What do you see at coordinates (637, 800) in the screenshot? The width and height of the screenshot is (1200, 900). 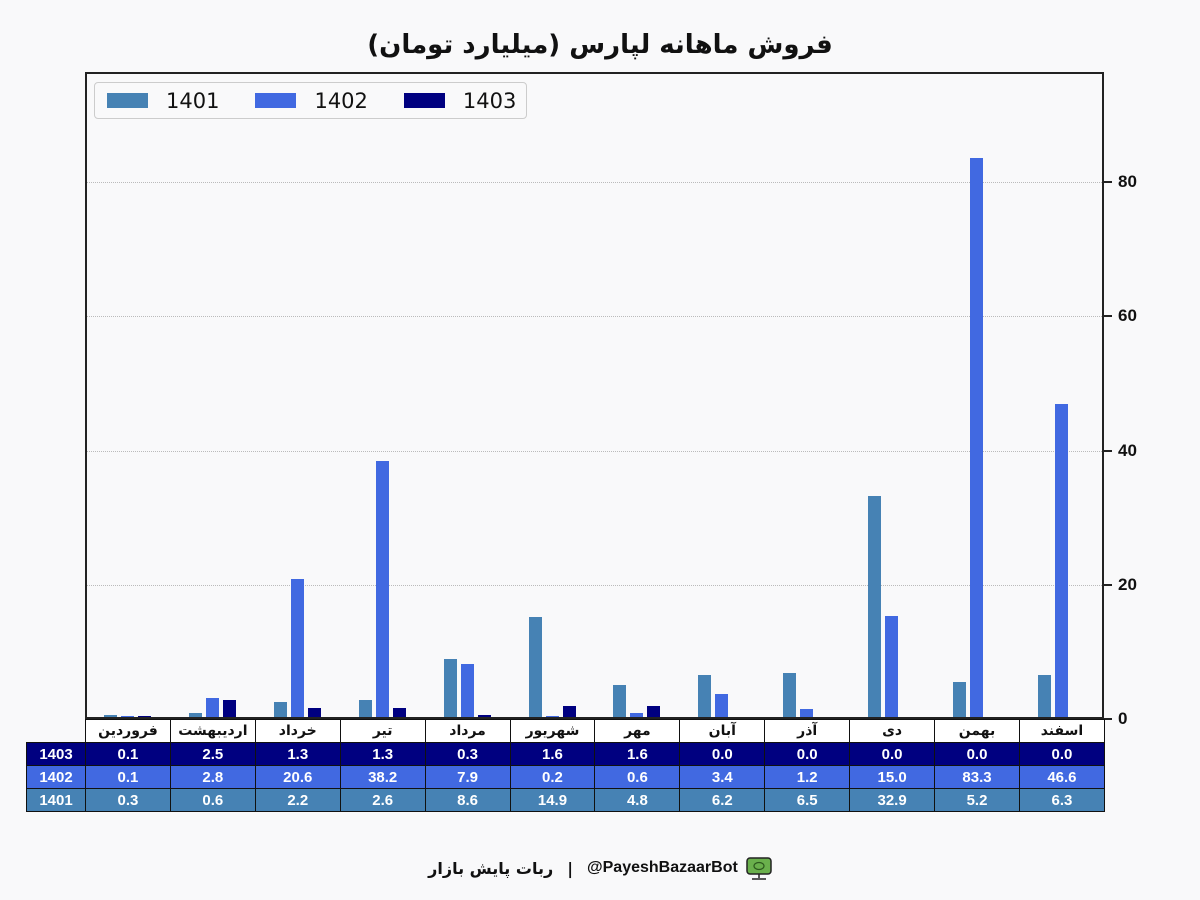 I see `table-cell: 4.8` at bounding box center [637, 800].